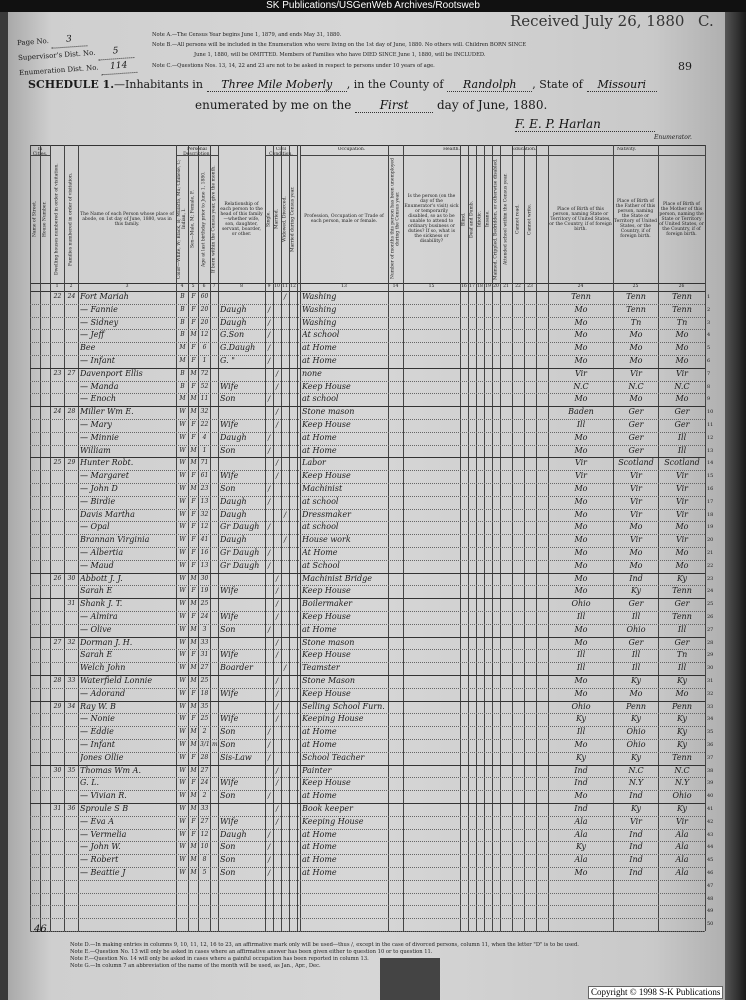 The width and height of the screenshot is (746, 1000). I want to click on copyright-notice: Copyright © 1998 S-K Publications, so click(656, 992).